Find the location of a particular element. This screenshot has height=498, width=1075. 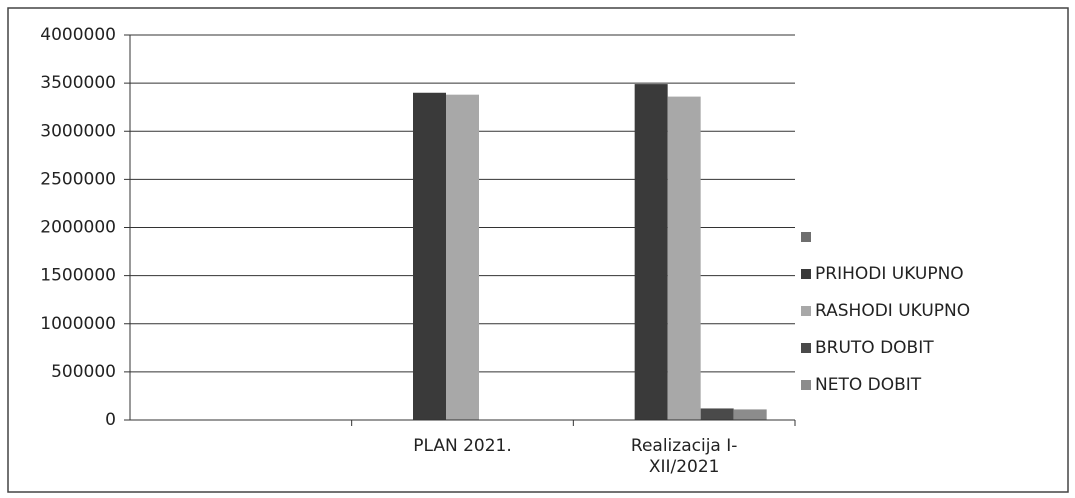

y-tick-label: 1000000 is located at coordinates (78, 324).